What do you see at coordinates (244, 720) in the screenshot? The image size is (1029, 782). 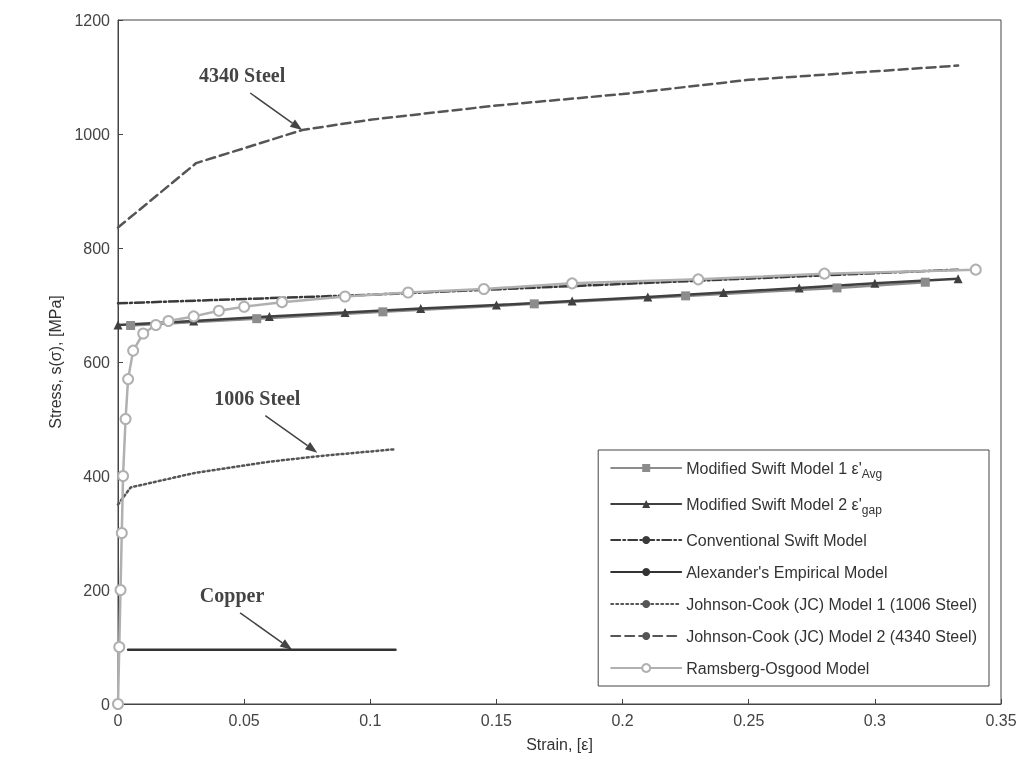 I see `x-tick-label: 0.05` at bounding box center [244, 720].